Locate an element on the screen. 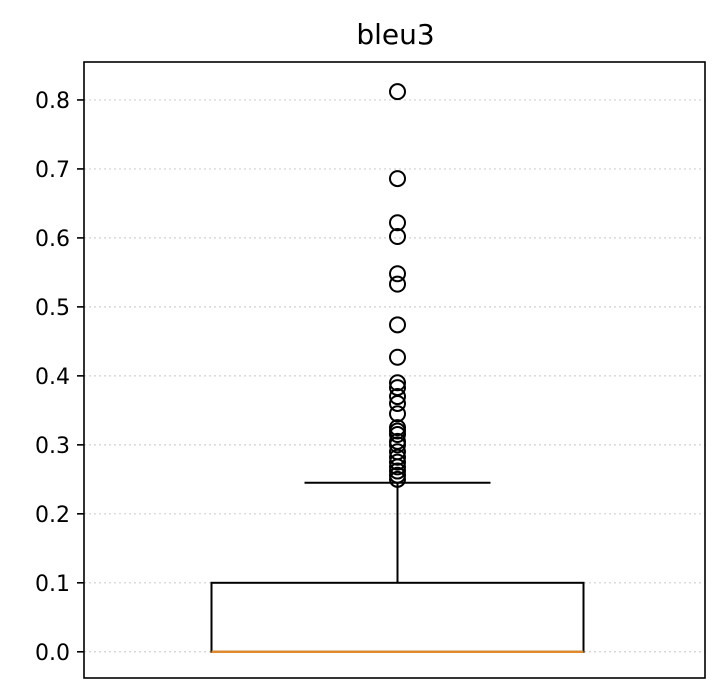 The height and width of the screenshot is (698, 723). y-tick-label: 0.5 is located at coordinates (52, 308).